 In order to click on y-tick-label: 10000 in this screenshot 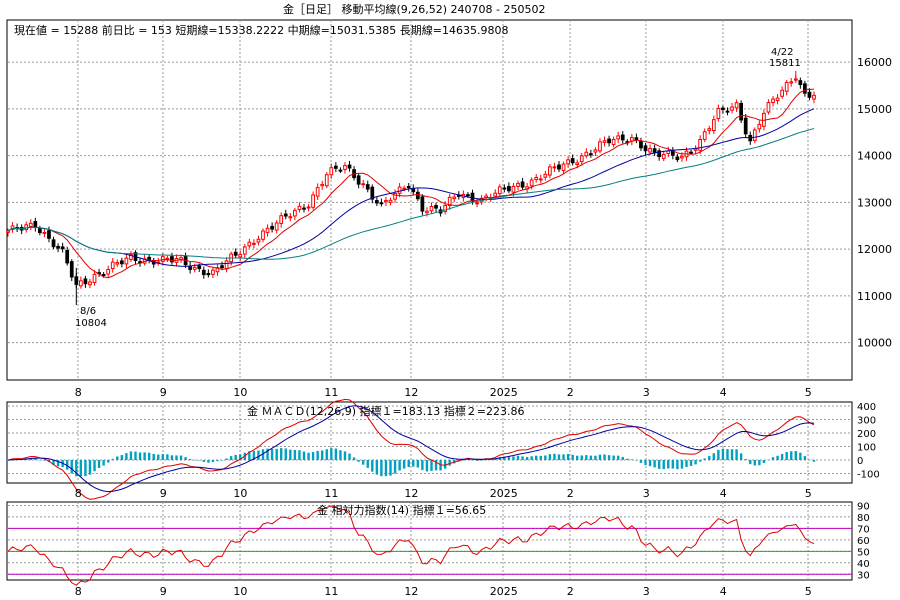, I will do `click(874, 343)`.